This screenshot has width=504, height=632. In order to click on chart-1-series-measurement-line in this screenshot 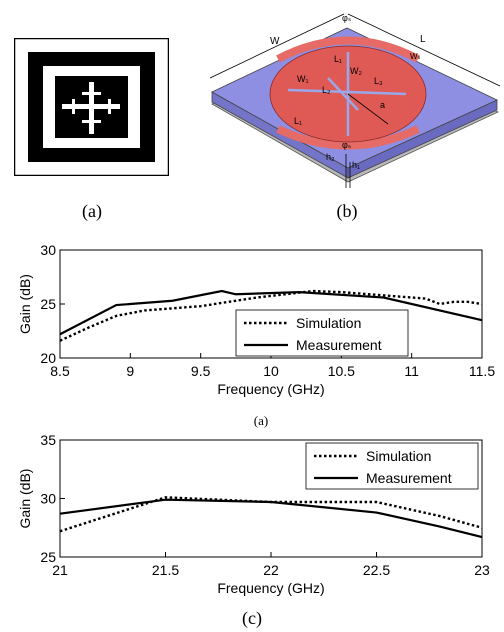, I will do `click(271, 312)`.